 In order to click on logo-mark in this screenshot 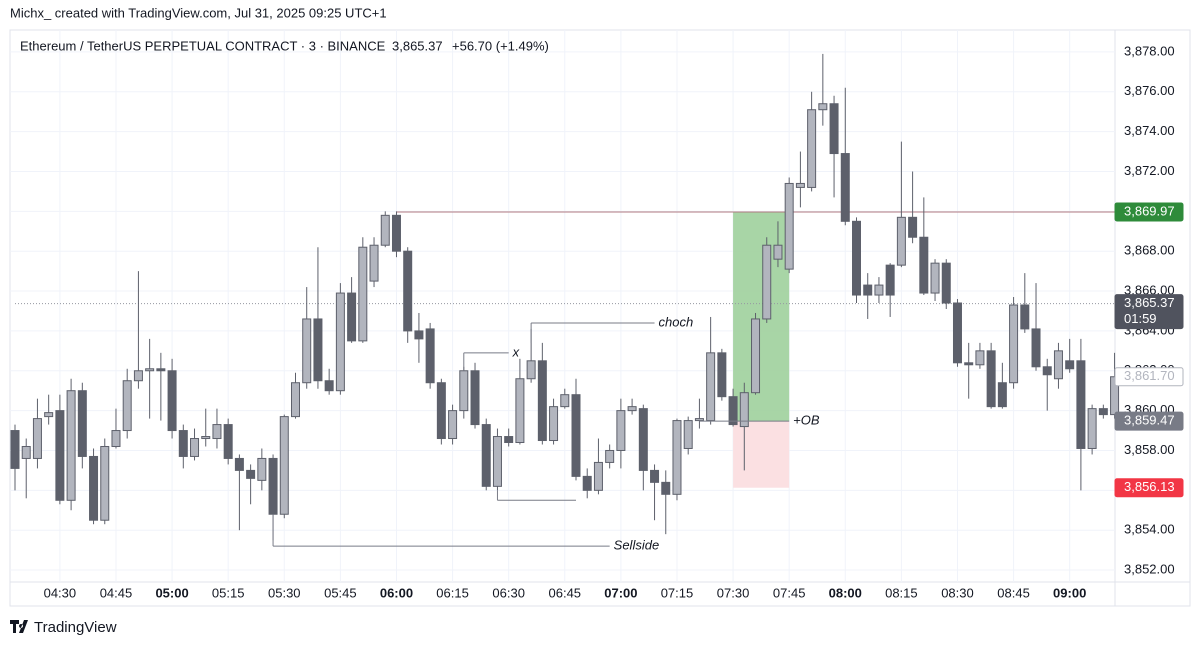, I will do `click(19, 626)`.